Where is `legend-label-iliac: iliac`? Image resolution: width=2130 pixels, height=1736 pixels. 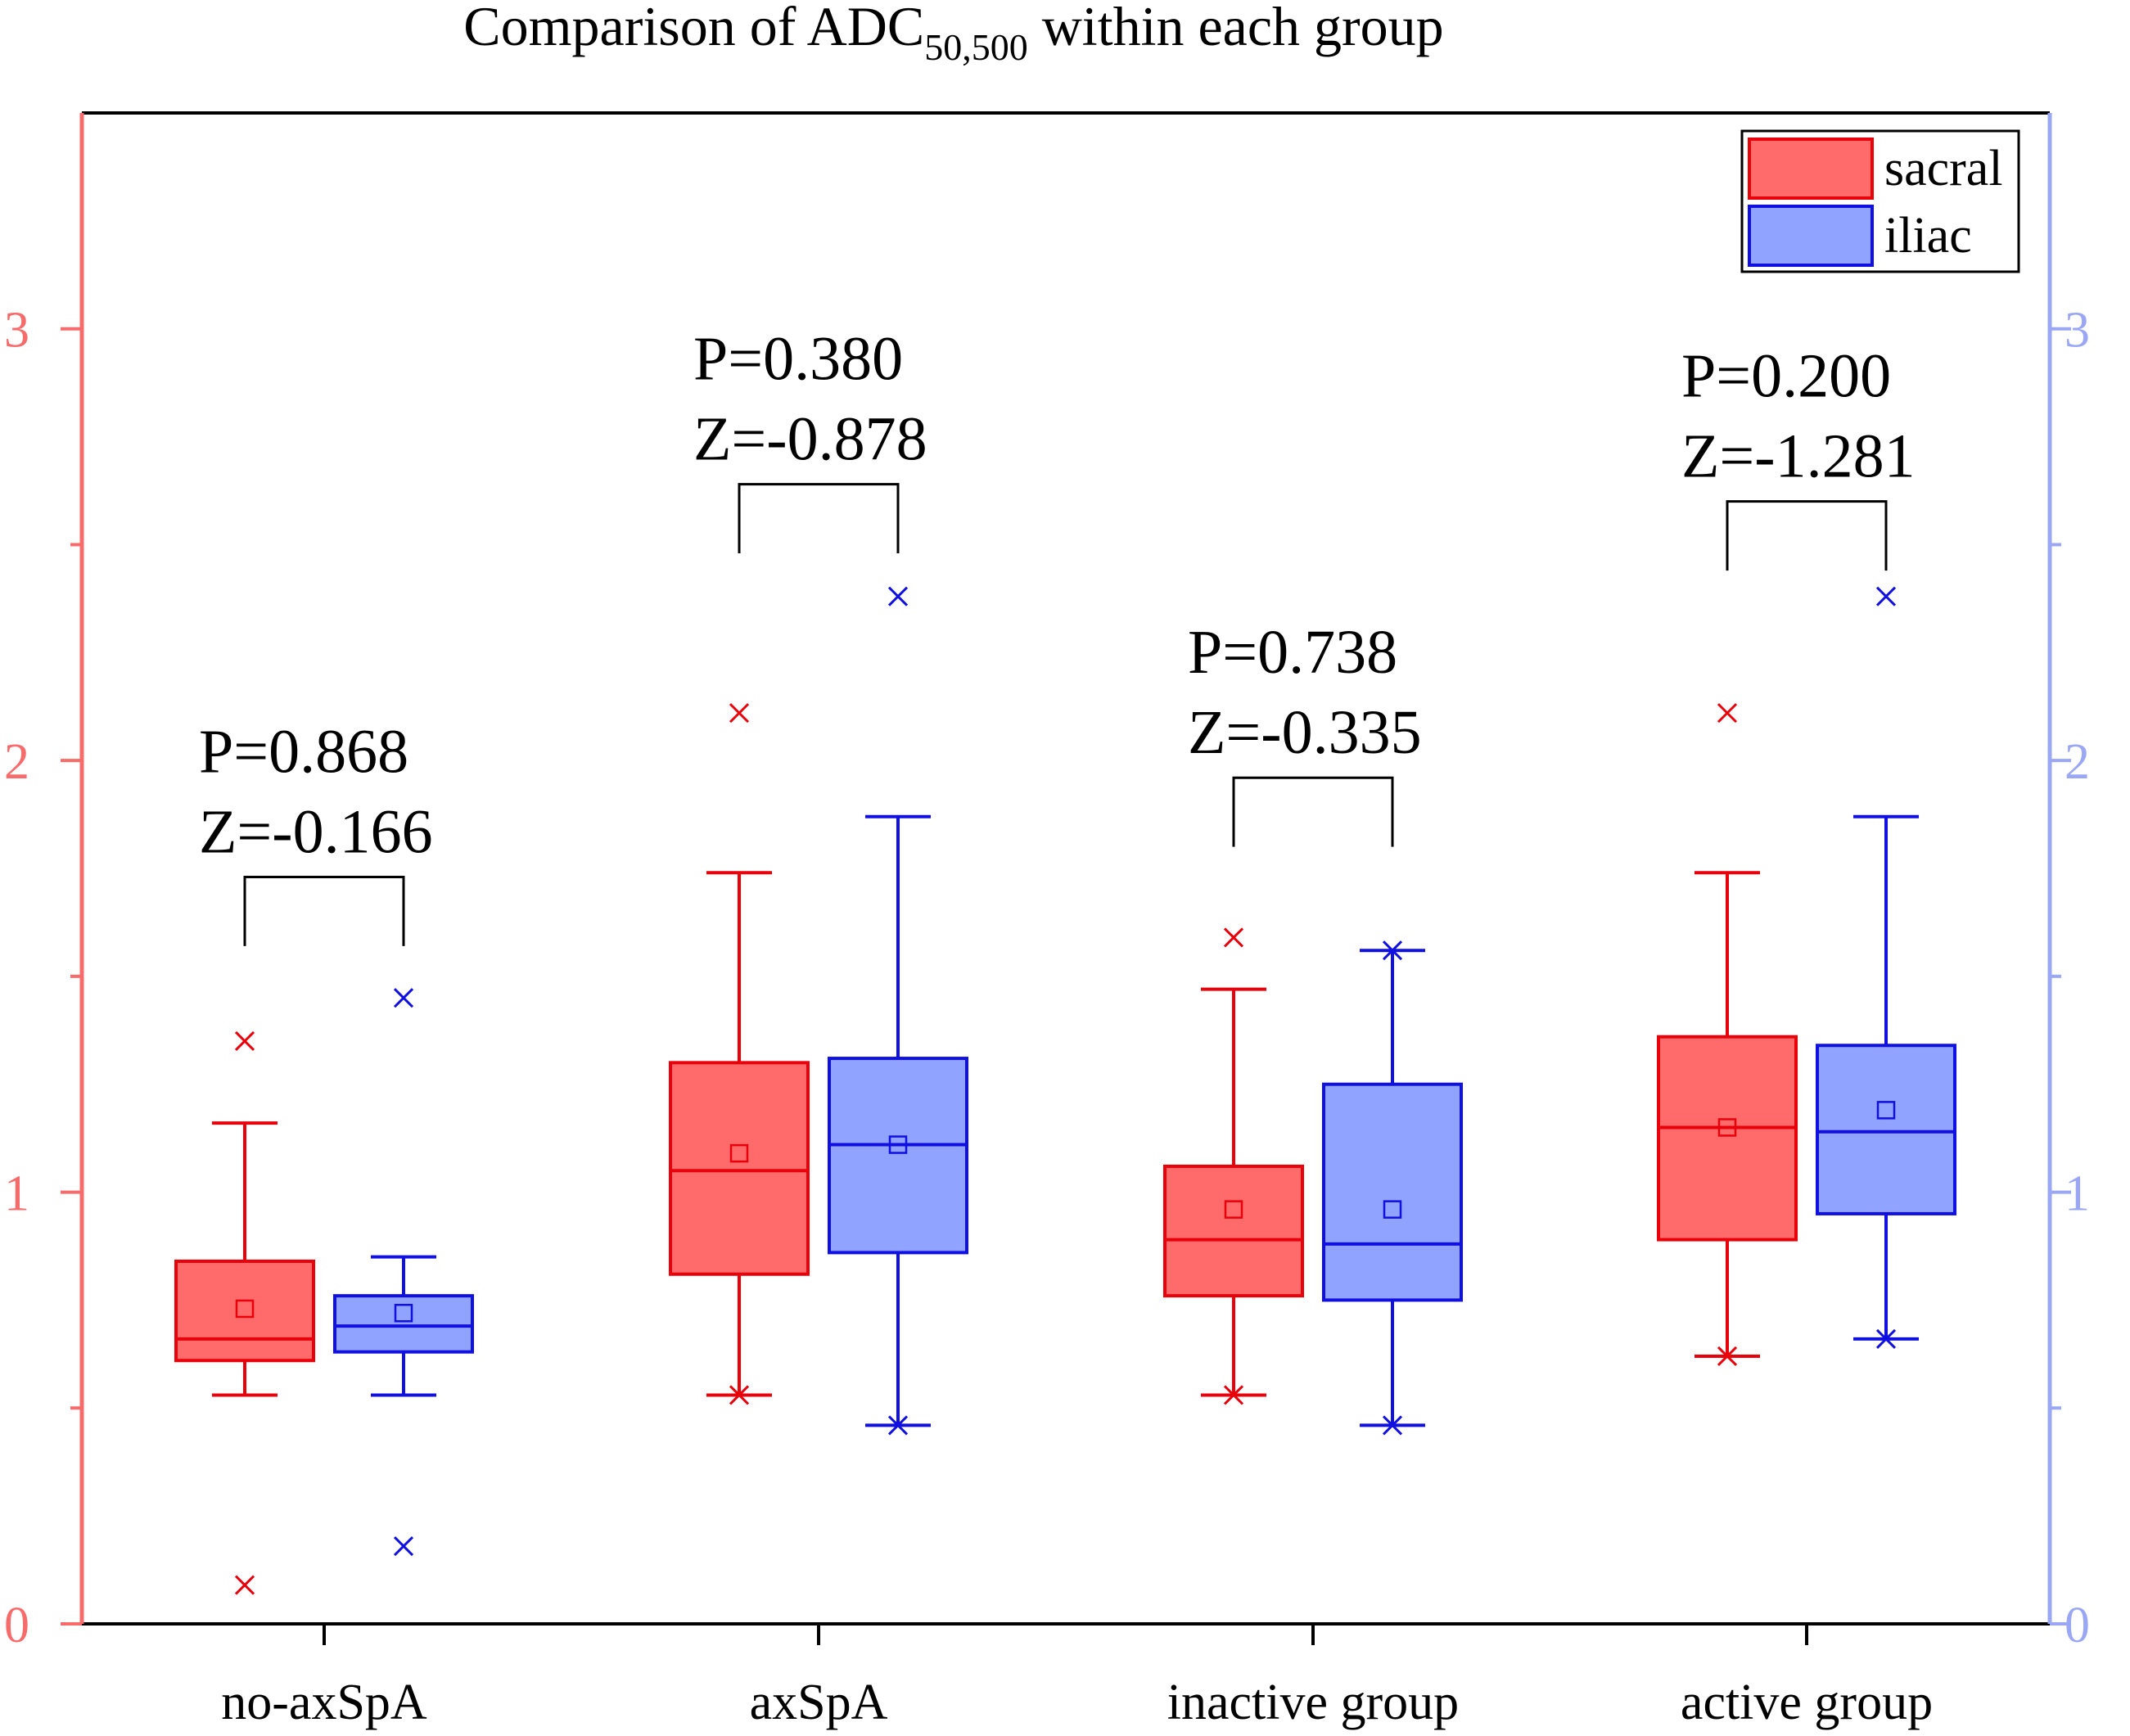
legend-label-iliac: iliac is located at coordinates (1928, 236).